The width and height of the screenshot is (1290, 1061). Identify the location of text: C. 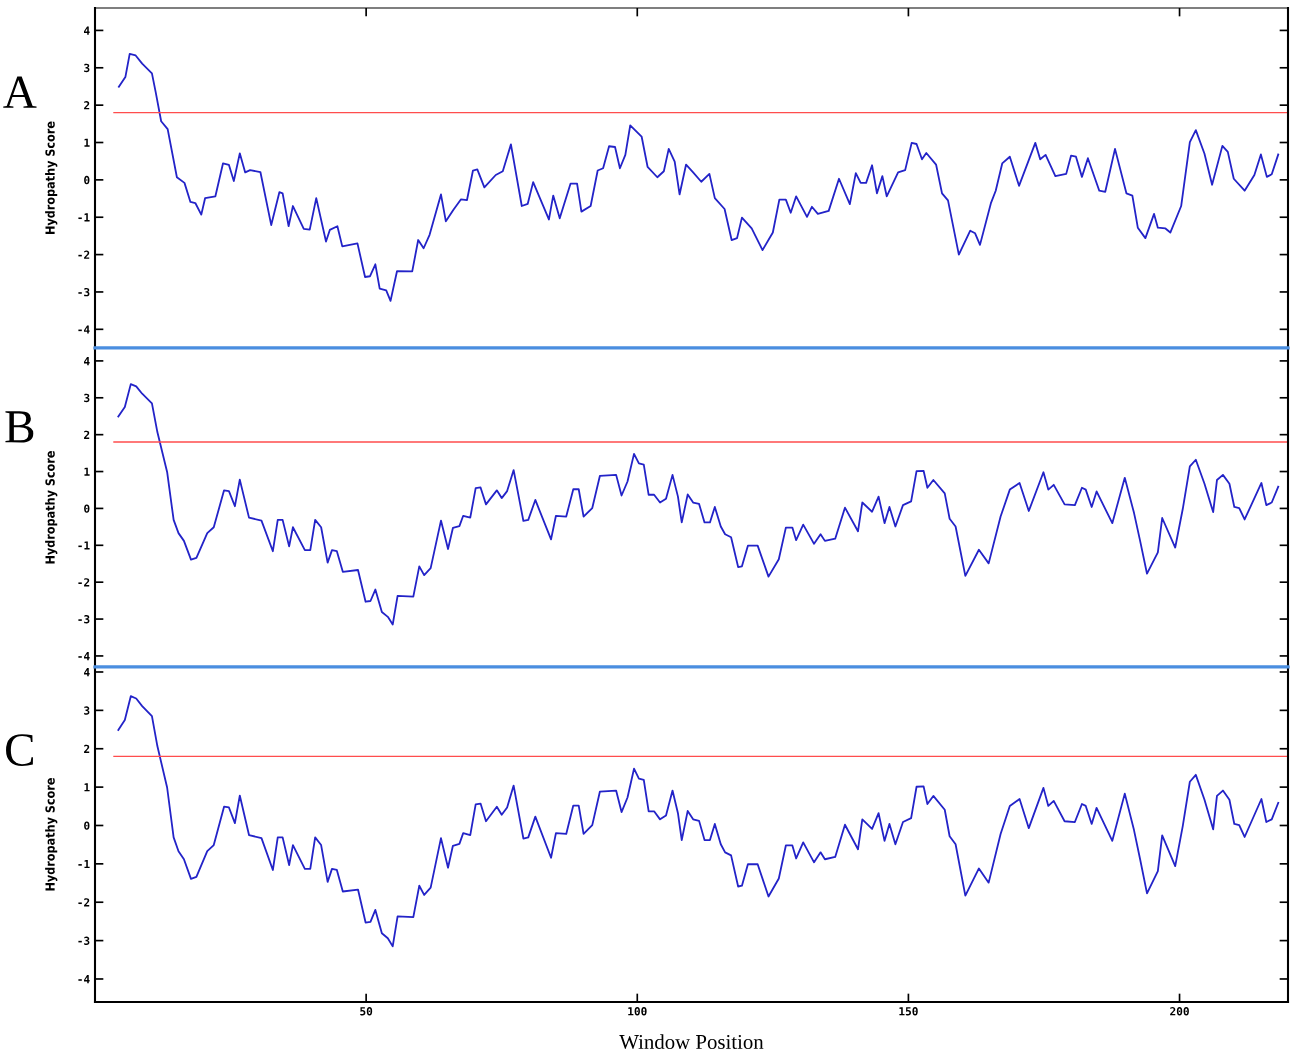
(19, 750).